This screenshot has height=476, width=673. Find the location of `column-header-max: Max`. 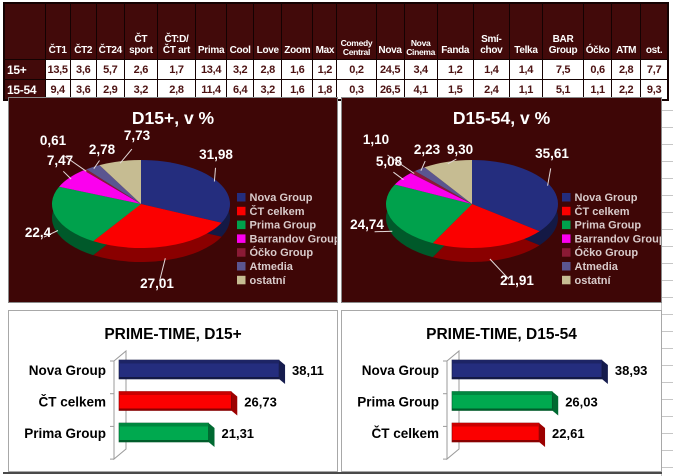

column-header-max: Max is located at coordinates (325, 31).